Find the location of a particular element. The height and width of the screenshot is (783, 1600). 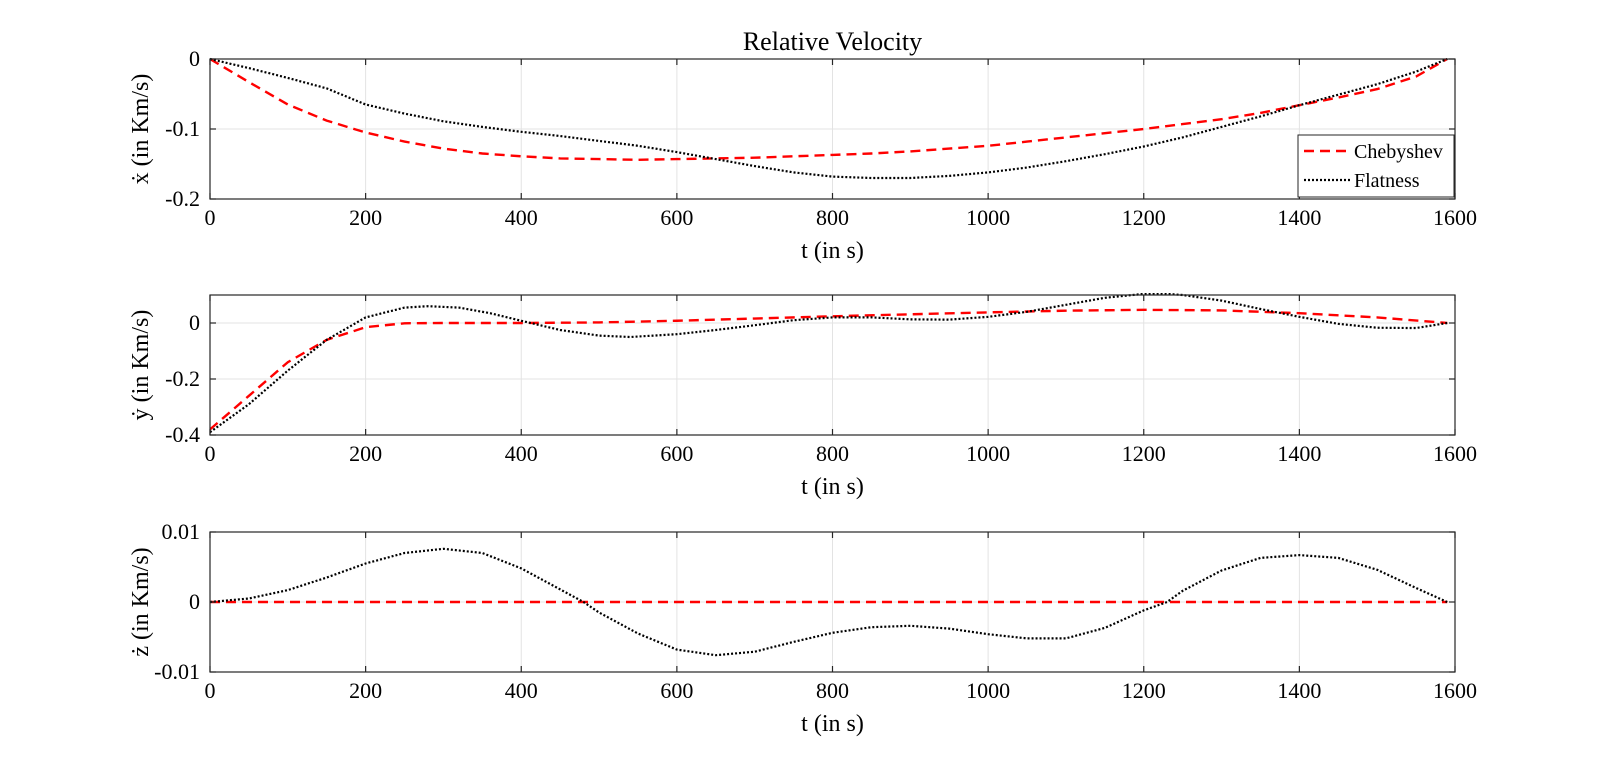

y-tick-label: -0.4 is located at coordinates (182, 434).